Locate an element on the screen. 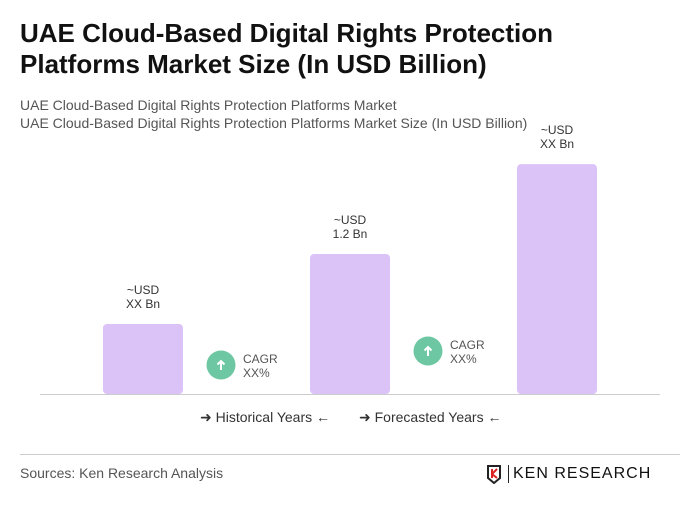 The width and height of the screenshot is (700, 520). legend-historical: ➜ Historical Years ← is located at coordinates (265, 417).